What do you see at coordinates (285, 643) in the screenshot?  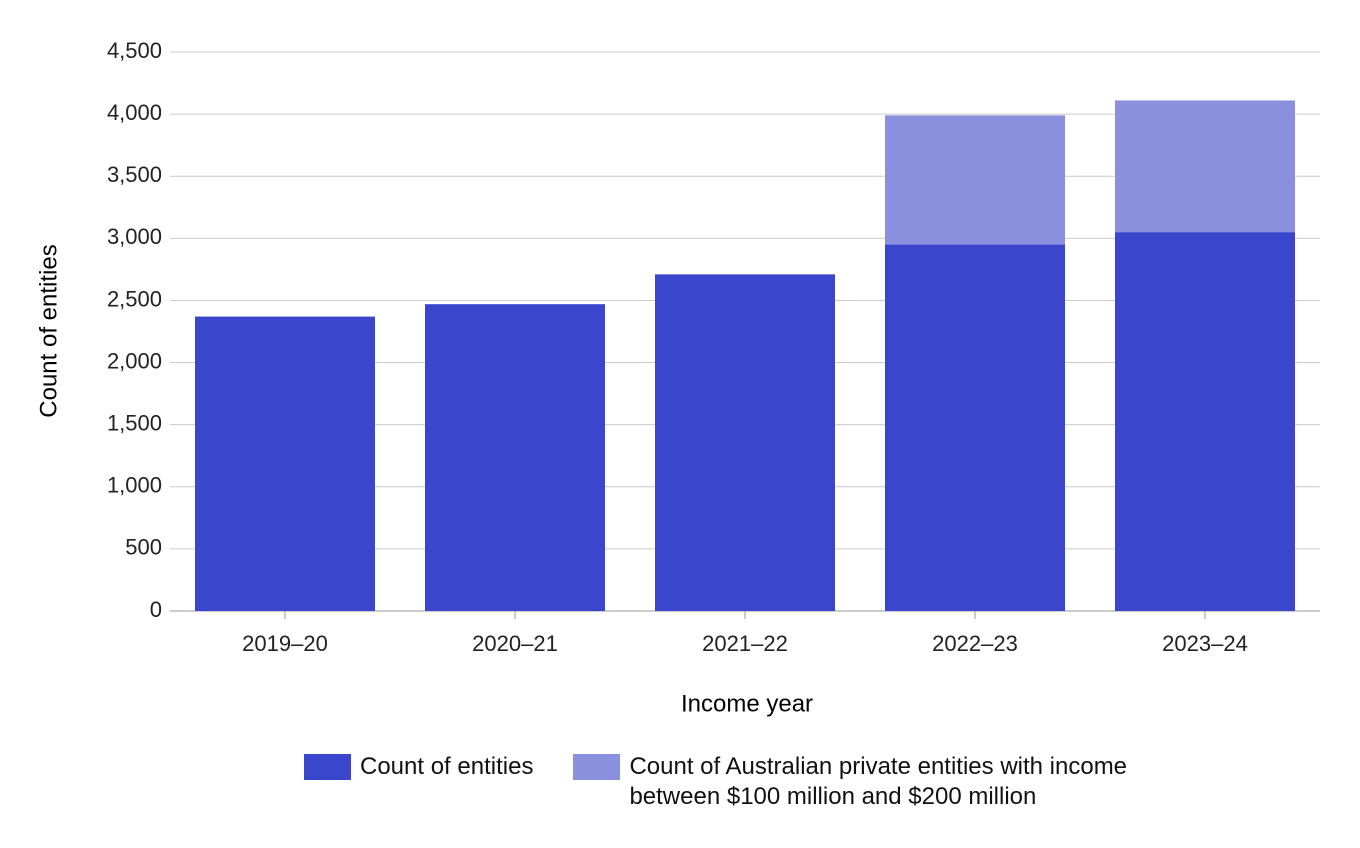 I see `x-tick-label: 2019–20` at bounding box center [285, 643].